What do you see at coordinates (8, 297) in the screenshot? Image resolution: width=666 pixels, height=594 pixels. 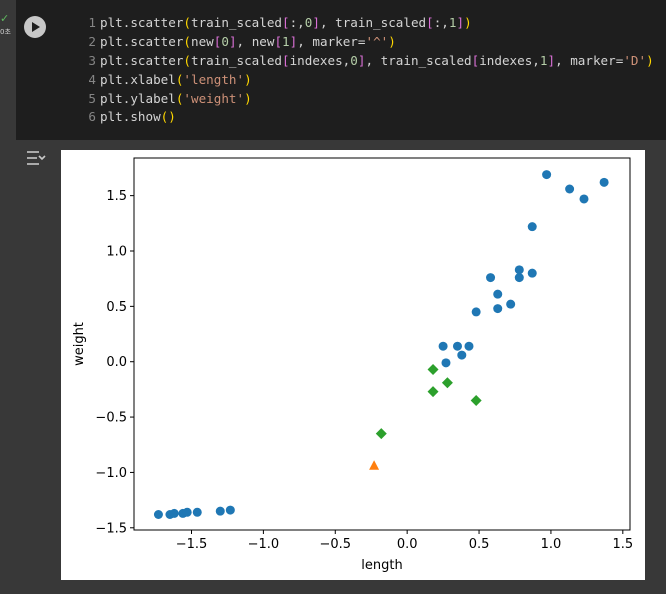 I see `cell-gutter: ✓ 0초` at bounding box center [8, 297].